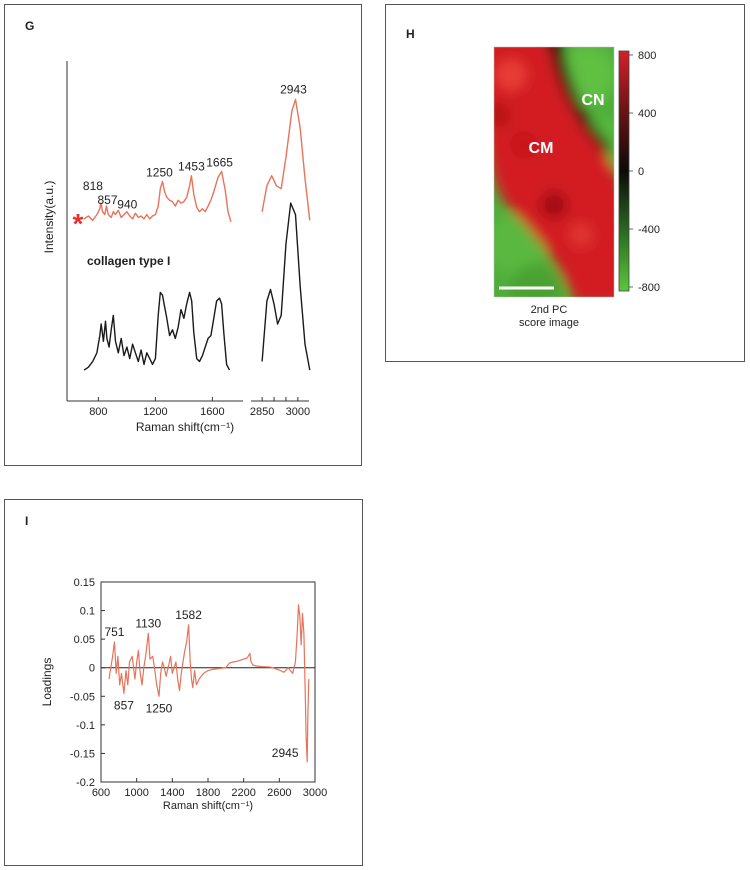 This screenshot has height=870, width=750. I want to click on caption-line-1: 2nd PC, so click(549, 310).